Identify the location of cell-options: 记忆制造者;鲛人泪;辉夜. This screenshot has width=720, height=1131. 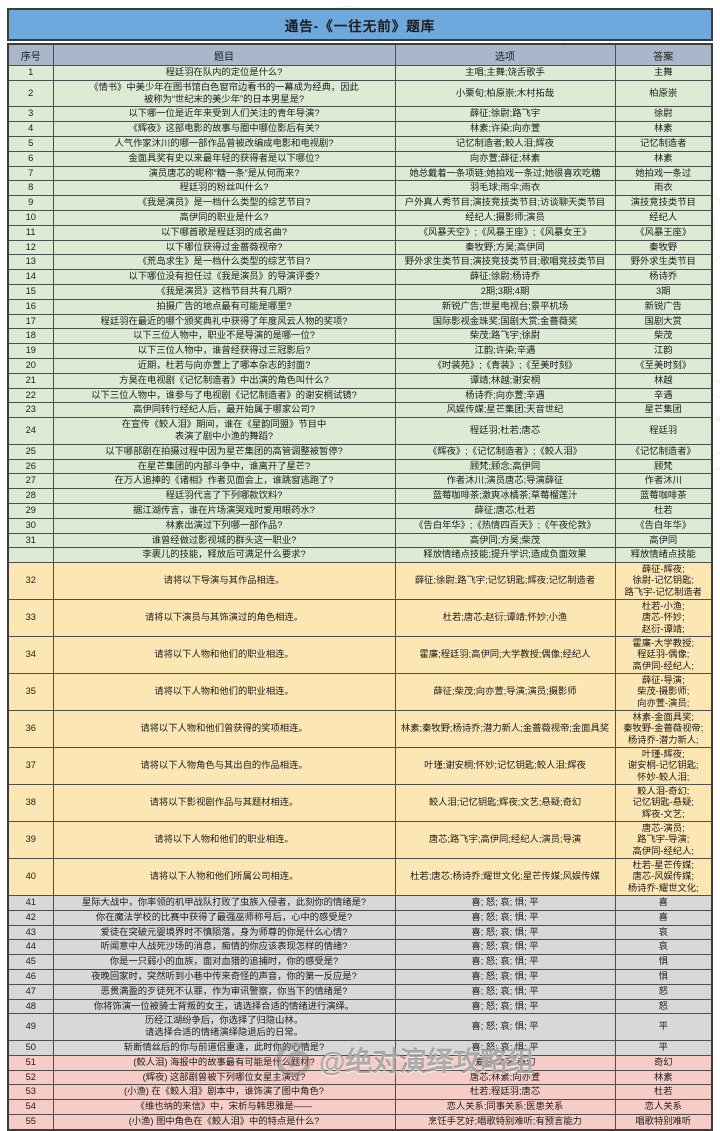
(505, 143).